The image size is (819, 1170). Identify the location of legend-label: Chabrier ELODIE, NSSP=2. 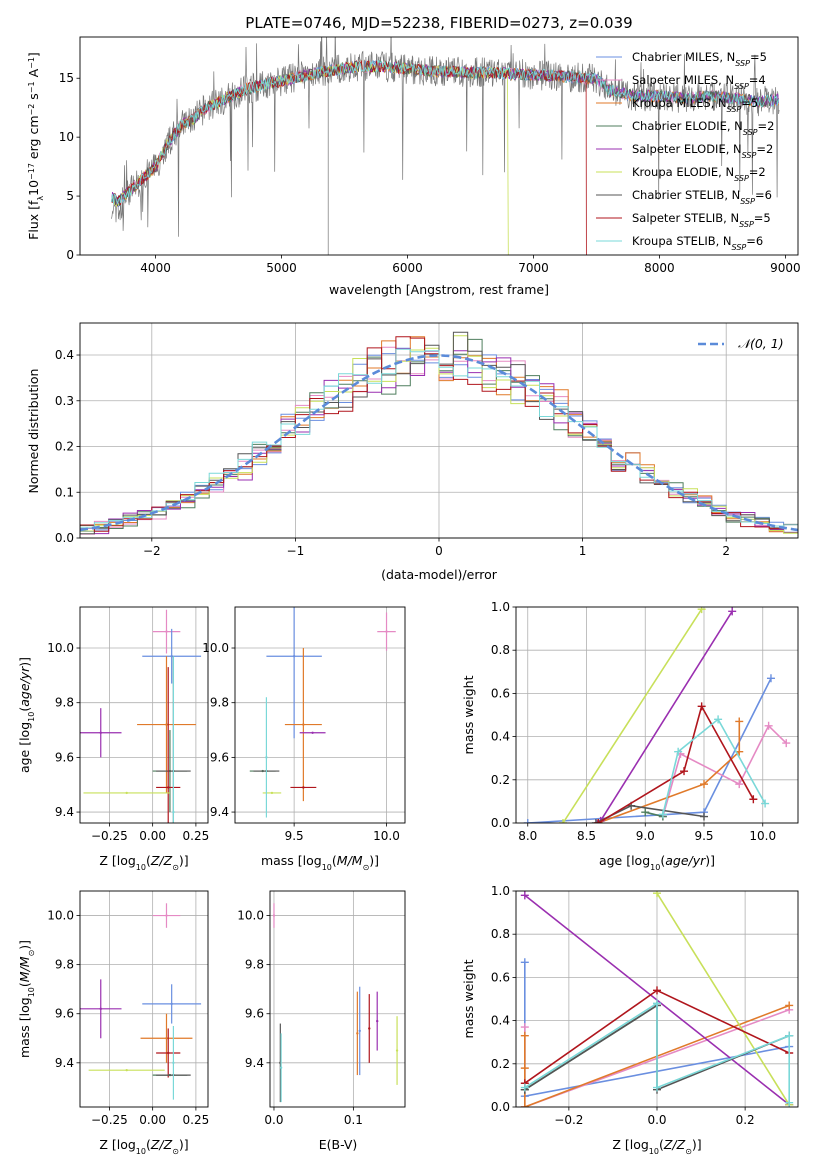
(703, 128).